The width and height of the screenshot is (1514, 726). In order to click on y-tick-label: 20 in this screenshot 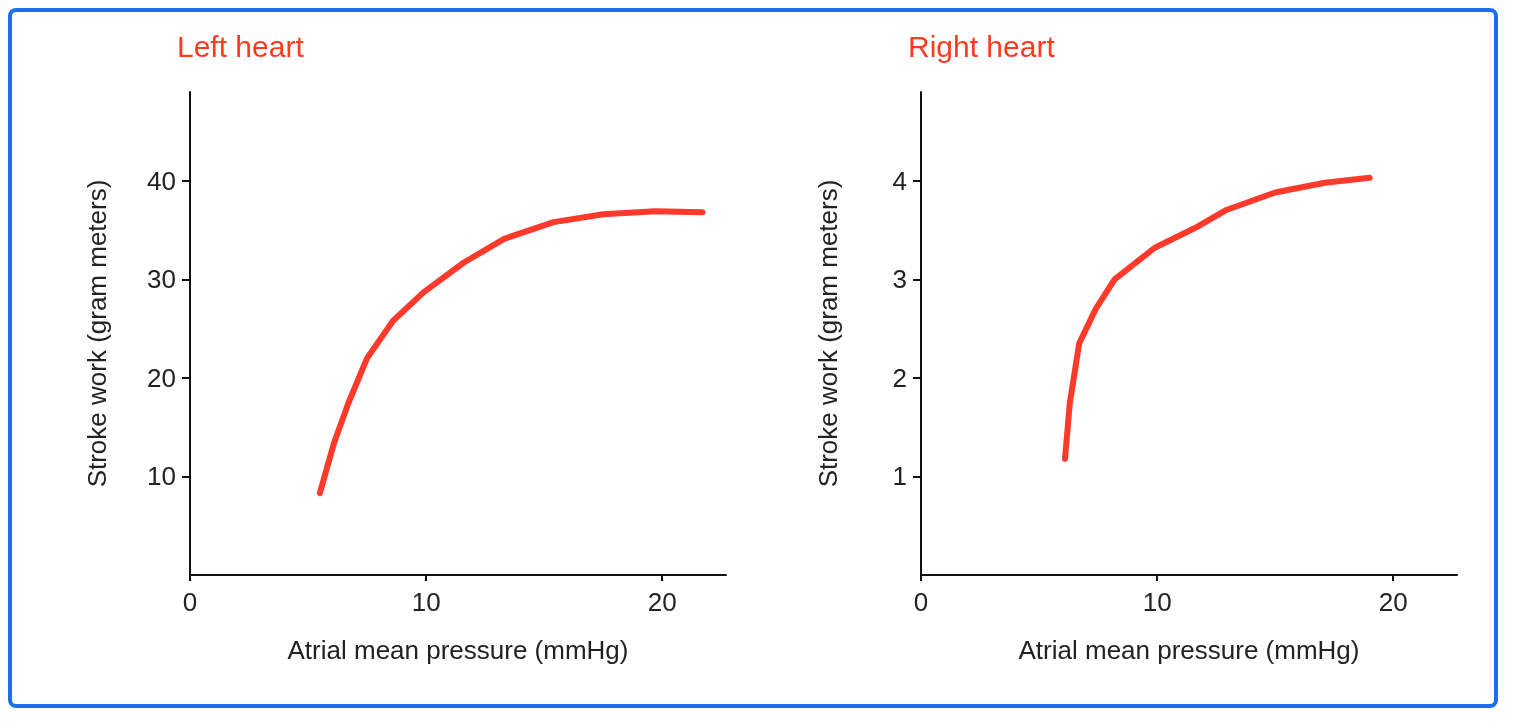, I will do `click(161, 377)`.